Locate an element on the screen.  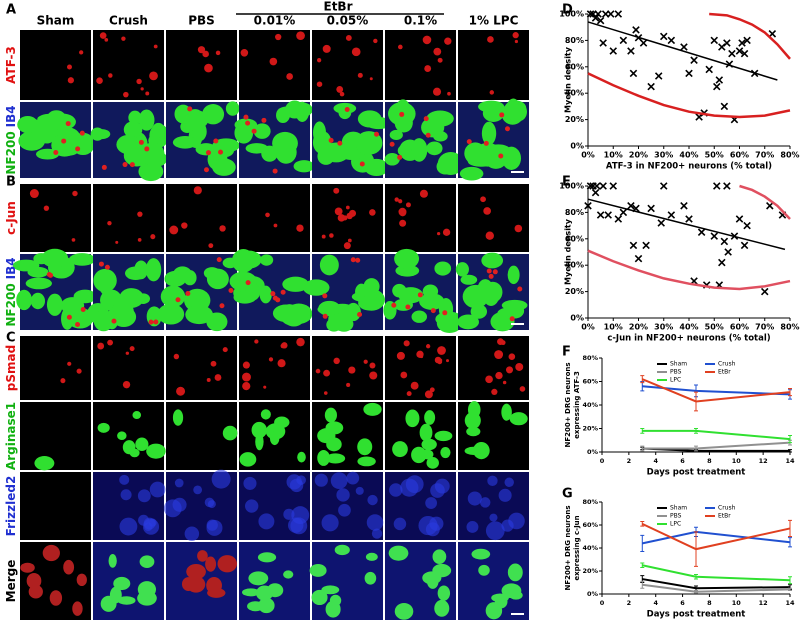
x-tick-label: 80% is located at coordinates (789, 327).